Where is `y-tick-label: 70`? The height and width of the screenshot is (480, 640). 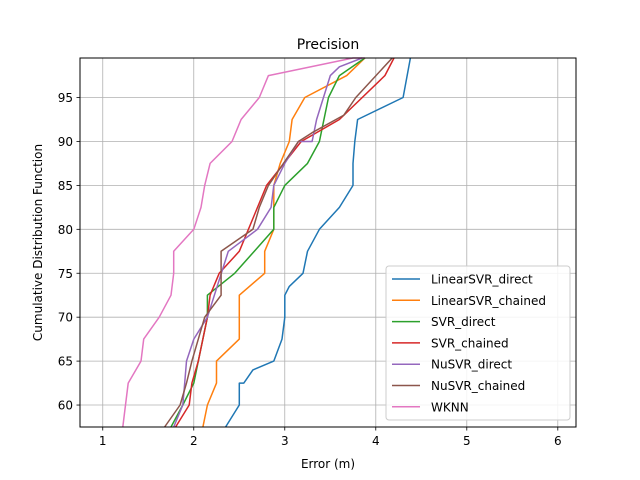 y-tick-label: 70 is located at coordinates (65, 318).